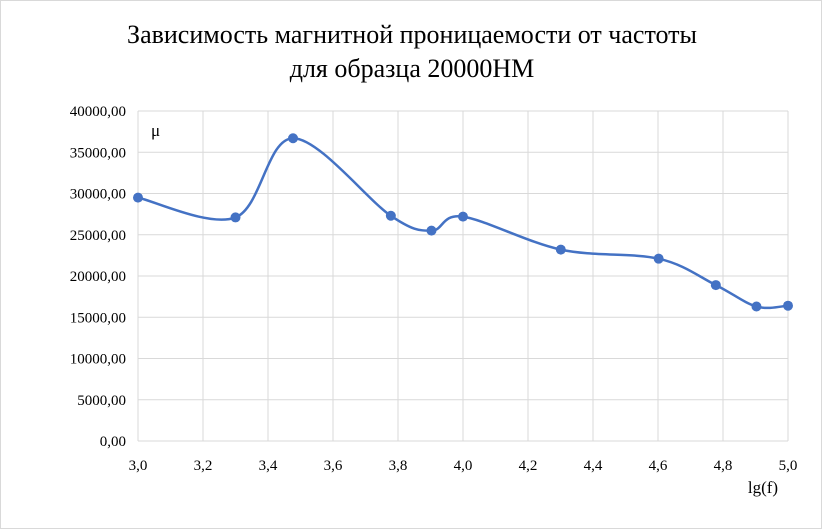 Image resolution: width=822 pixels, height=530 pixels. What do you see at coordinates (763, 487) in the screenshot?
I see `x-axis-label: lg(f)` at bounding box center [763, 487].